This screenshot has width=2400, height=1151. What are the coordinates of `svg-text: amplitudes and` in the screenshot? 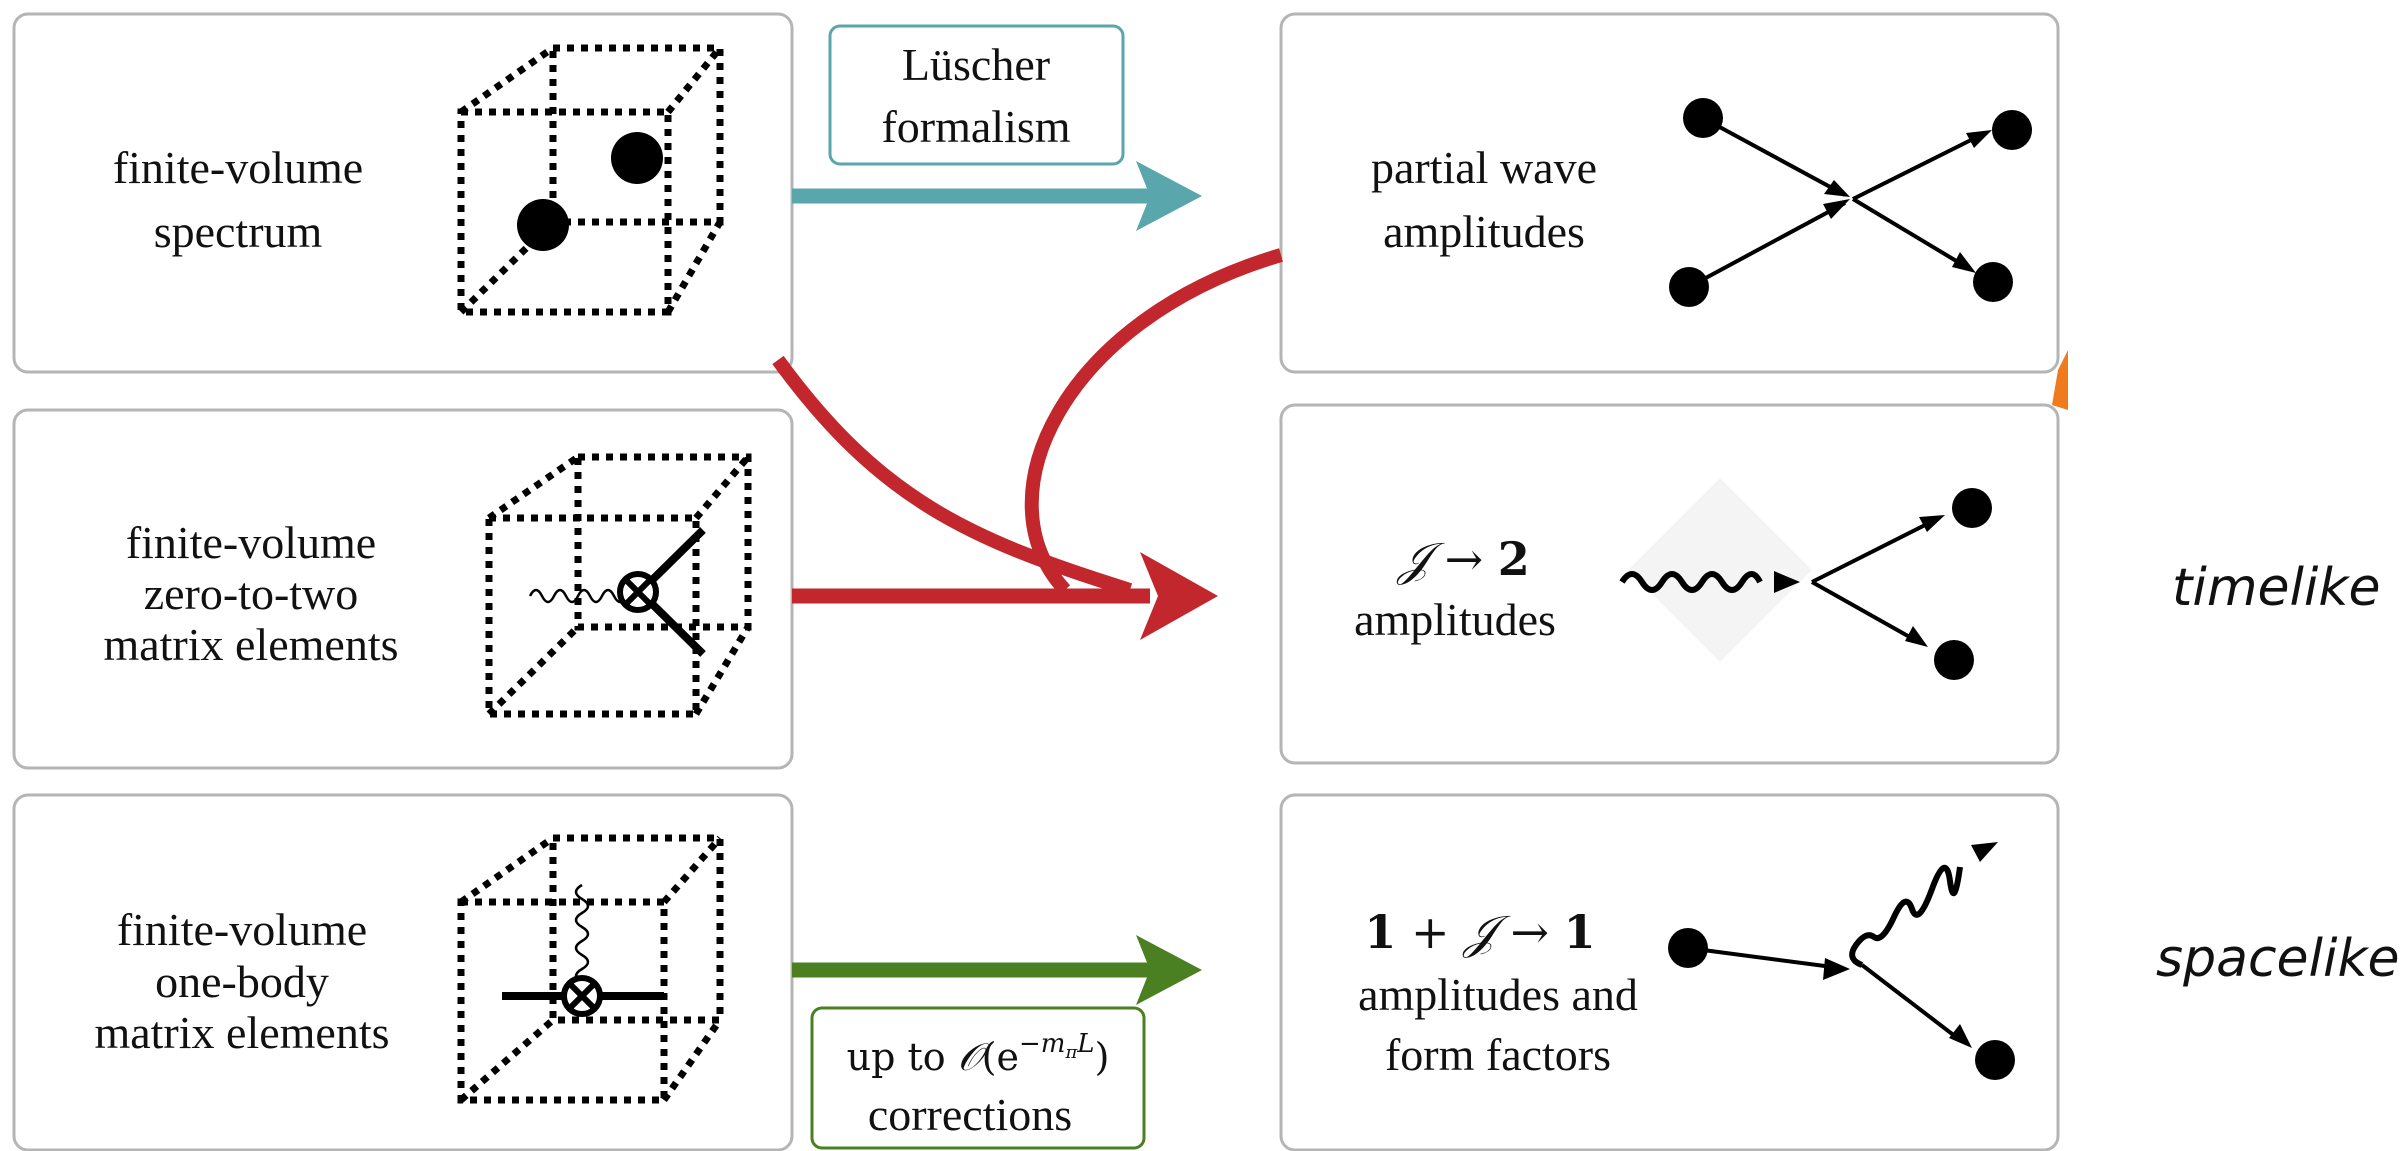 It's located at (1498, 994).